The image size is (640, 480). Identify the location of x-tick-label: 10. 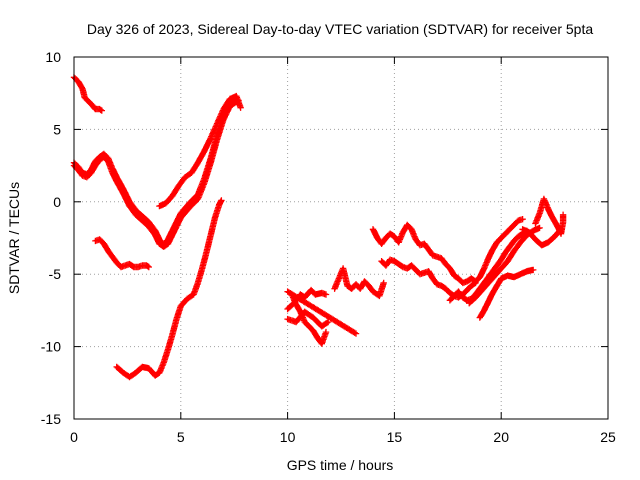
(288, 437).